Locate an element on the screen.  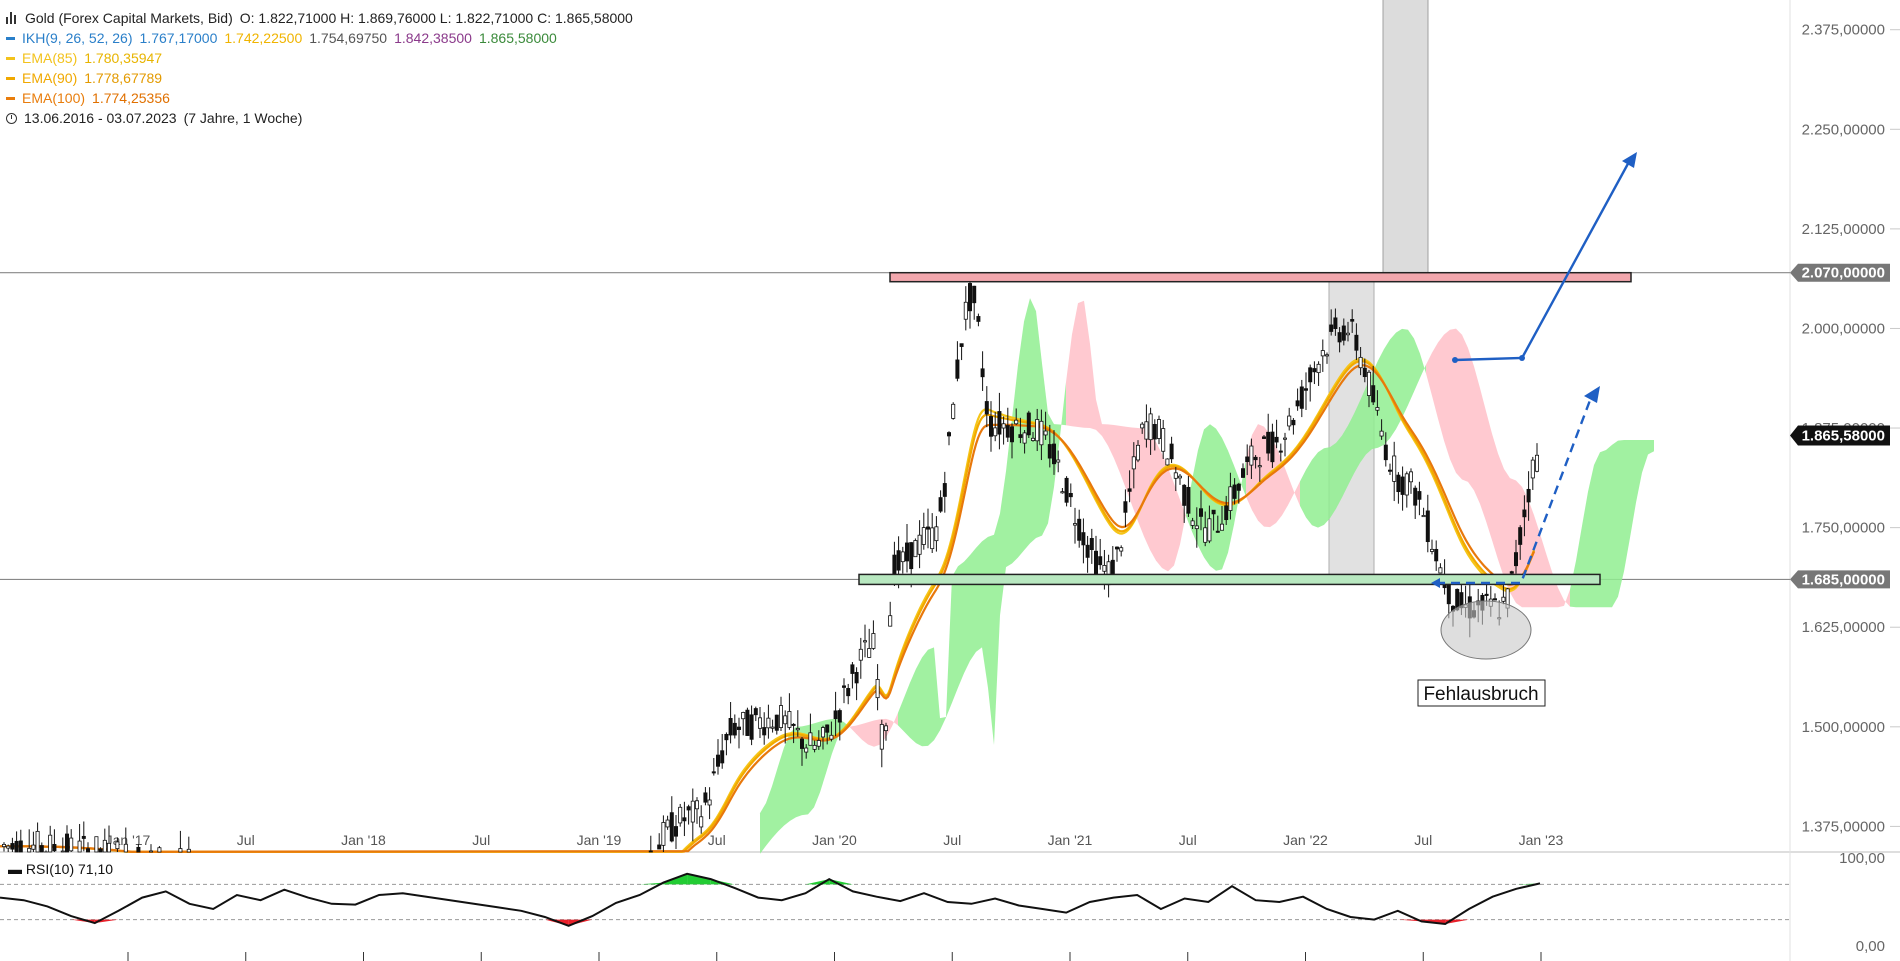
indicator-swatch is located at coordinates (10, 98).